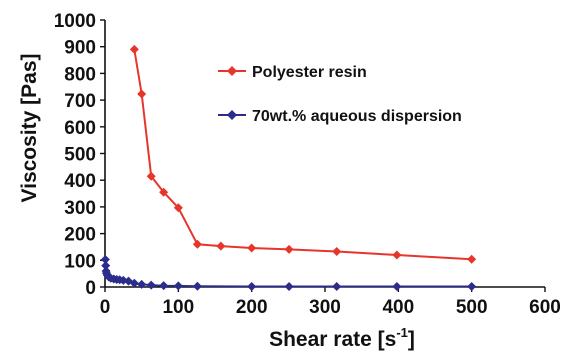  What do you see at coordinates (252, 307) in the screenshot?
I see `x-tick-label: 200` at bounding box center [252, 307].